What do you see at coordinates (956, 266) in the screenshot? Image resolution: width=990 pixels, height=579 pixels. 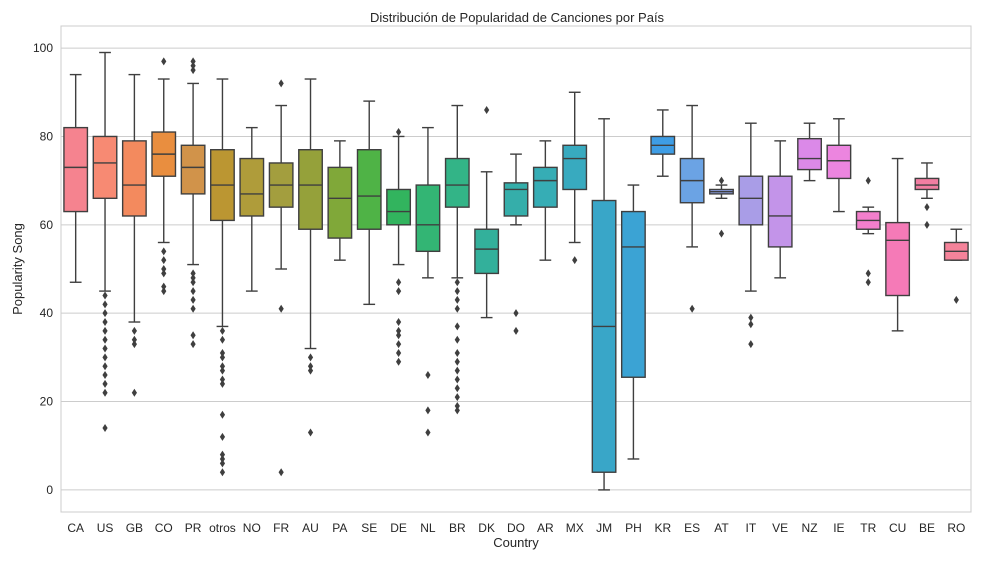 I see `box-group-RO` at bounding box center [956, 266].